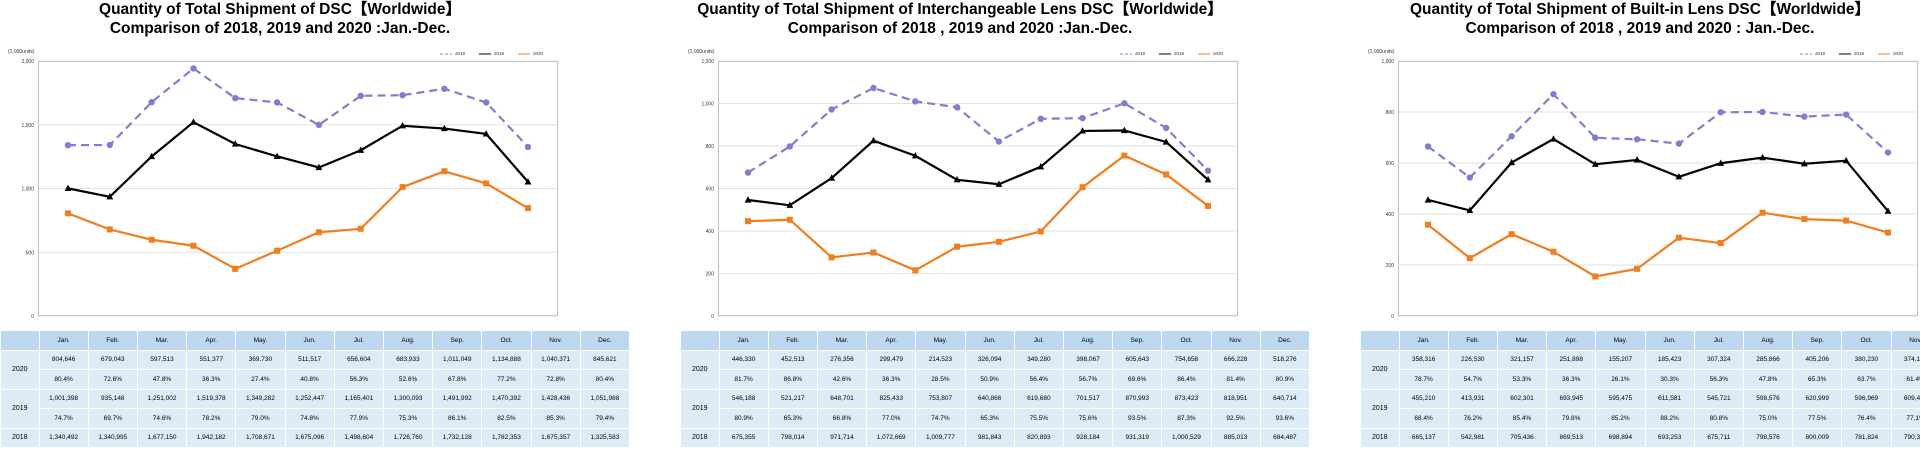 This screenshot has height=457, width=1920. I want to click on percent-cell: 86.1%, so click(457, 418).